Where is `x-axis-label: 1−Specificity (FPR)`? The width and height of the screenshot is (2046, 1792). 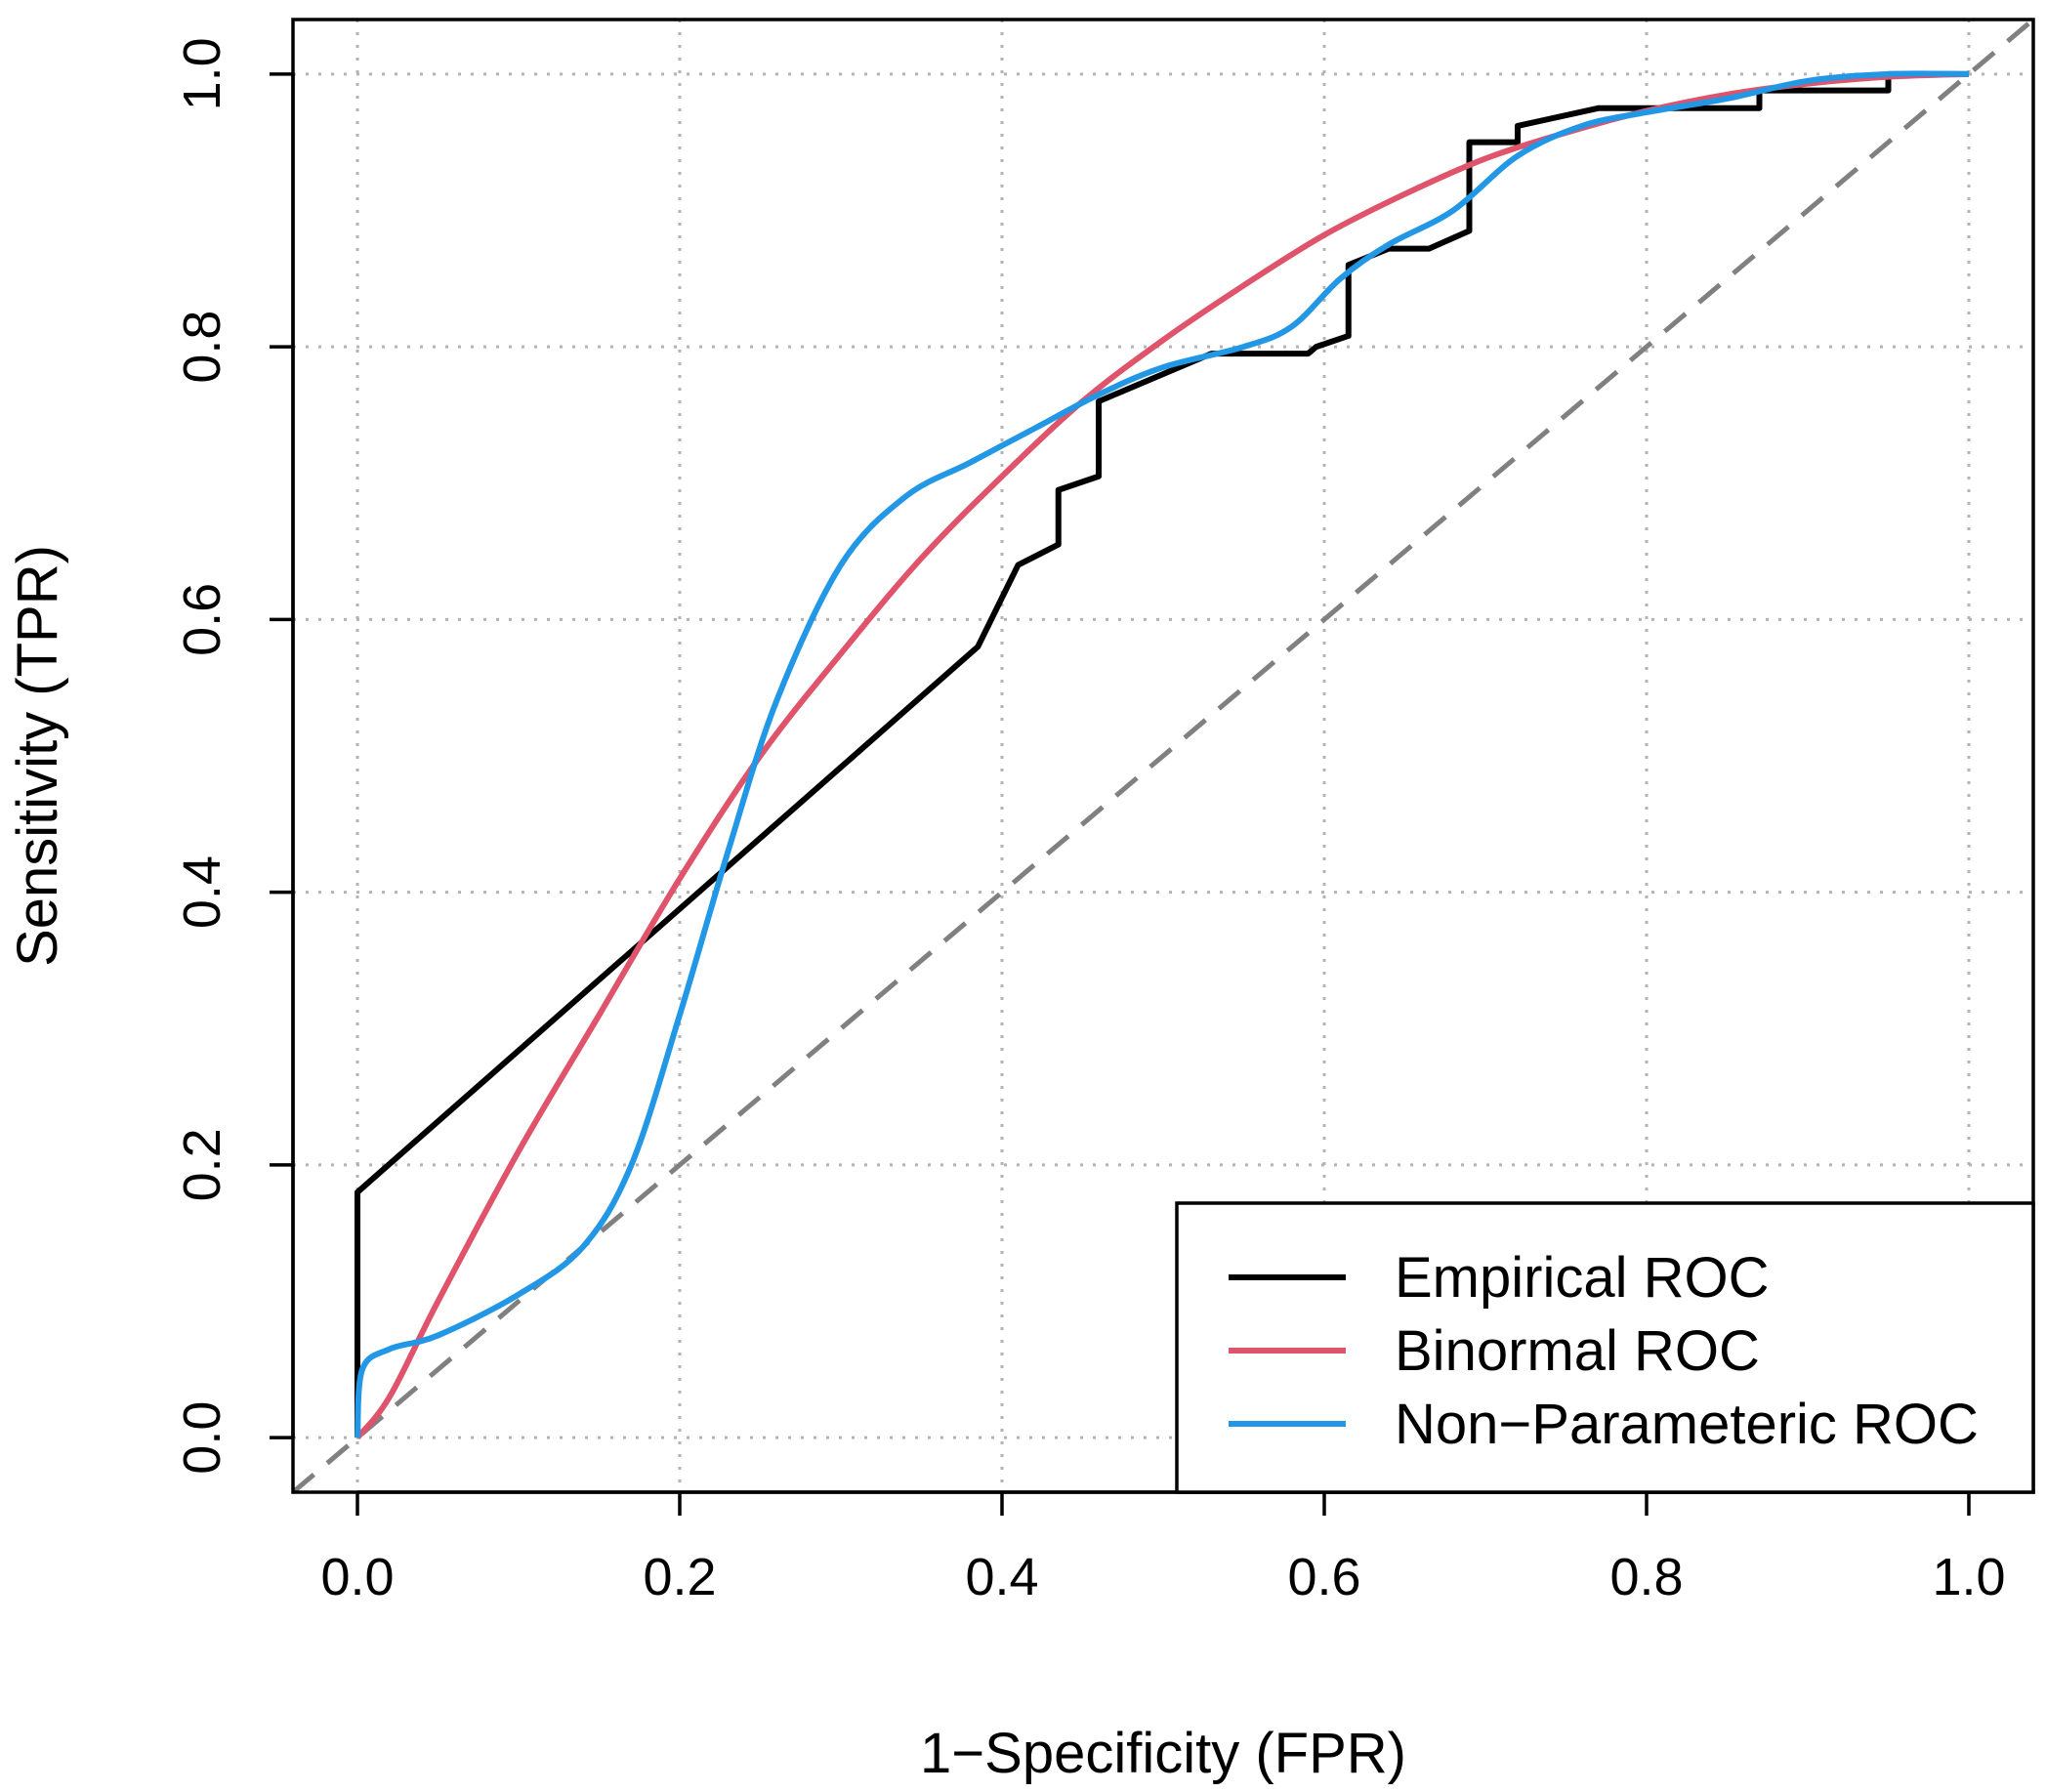 x-axis-label: 1−Specificity (FPR) is located at coordinates (1163, 1754).